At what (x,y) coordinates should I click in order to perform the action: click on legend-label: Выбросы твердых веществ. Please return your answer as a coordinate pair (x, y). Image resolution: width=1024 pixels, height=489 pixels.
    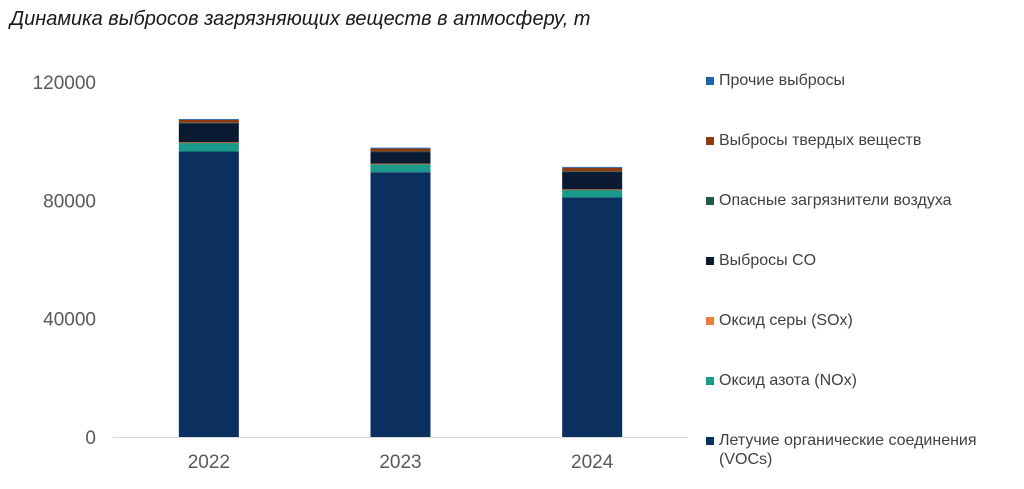
    Looking at the image, I should click on (820, 140).